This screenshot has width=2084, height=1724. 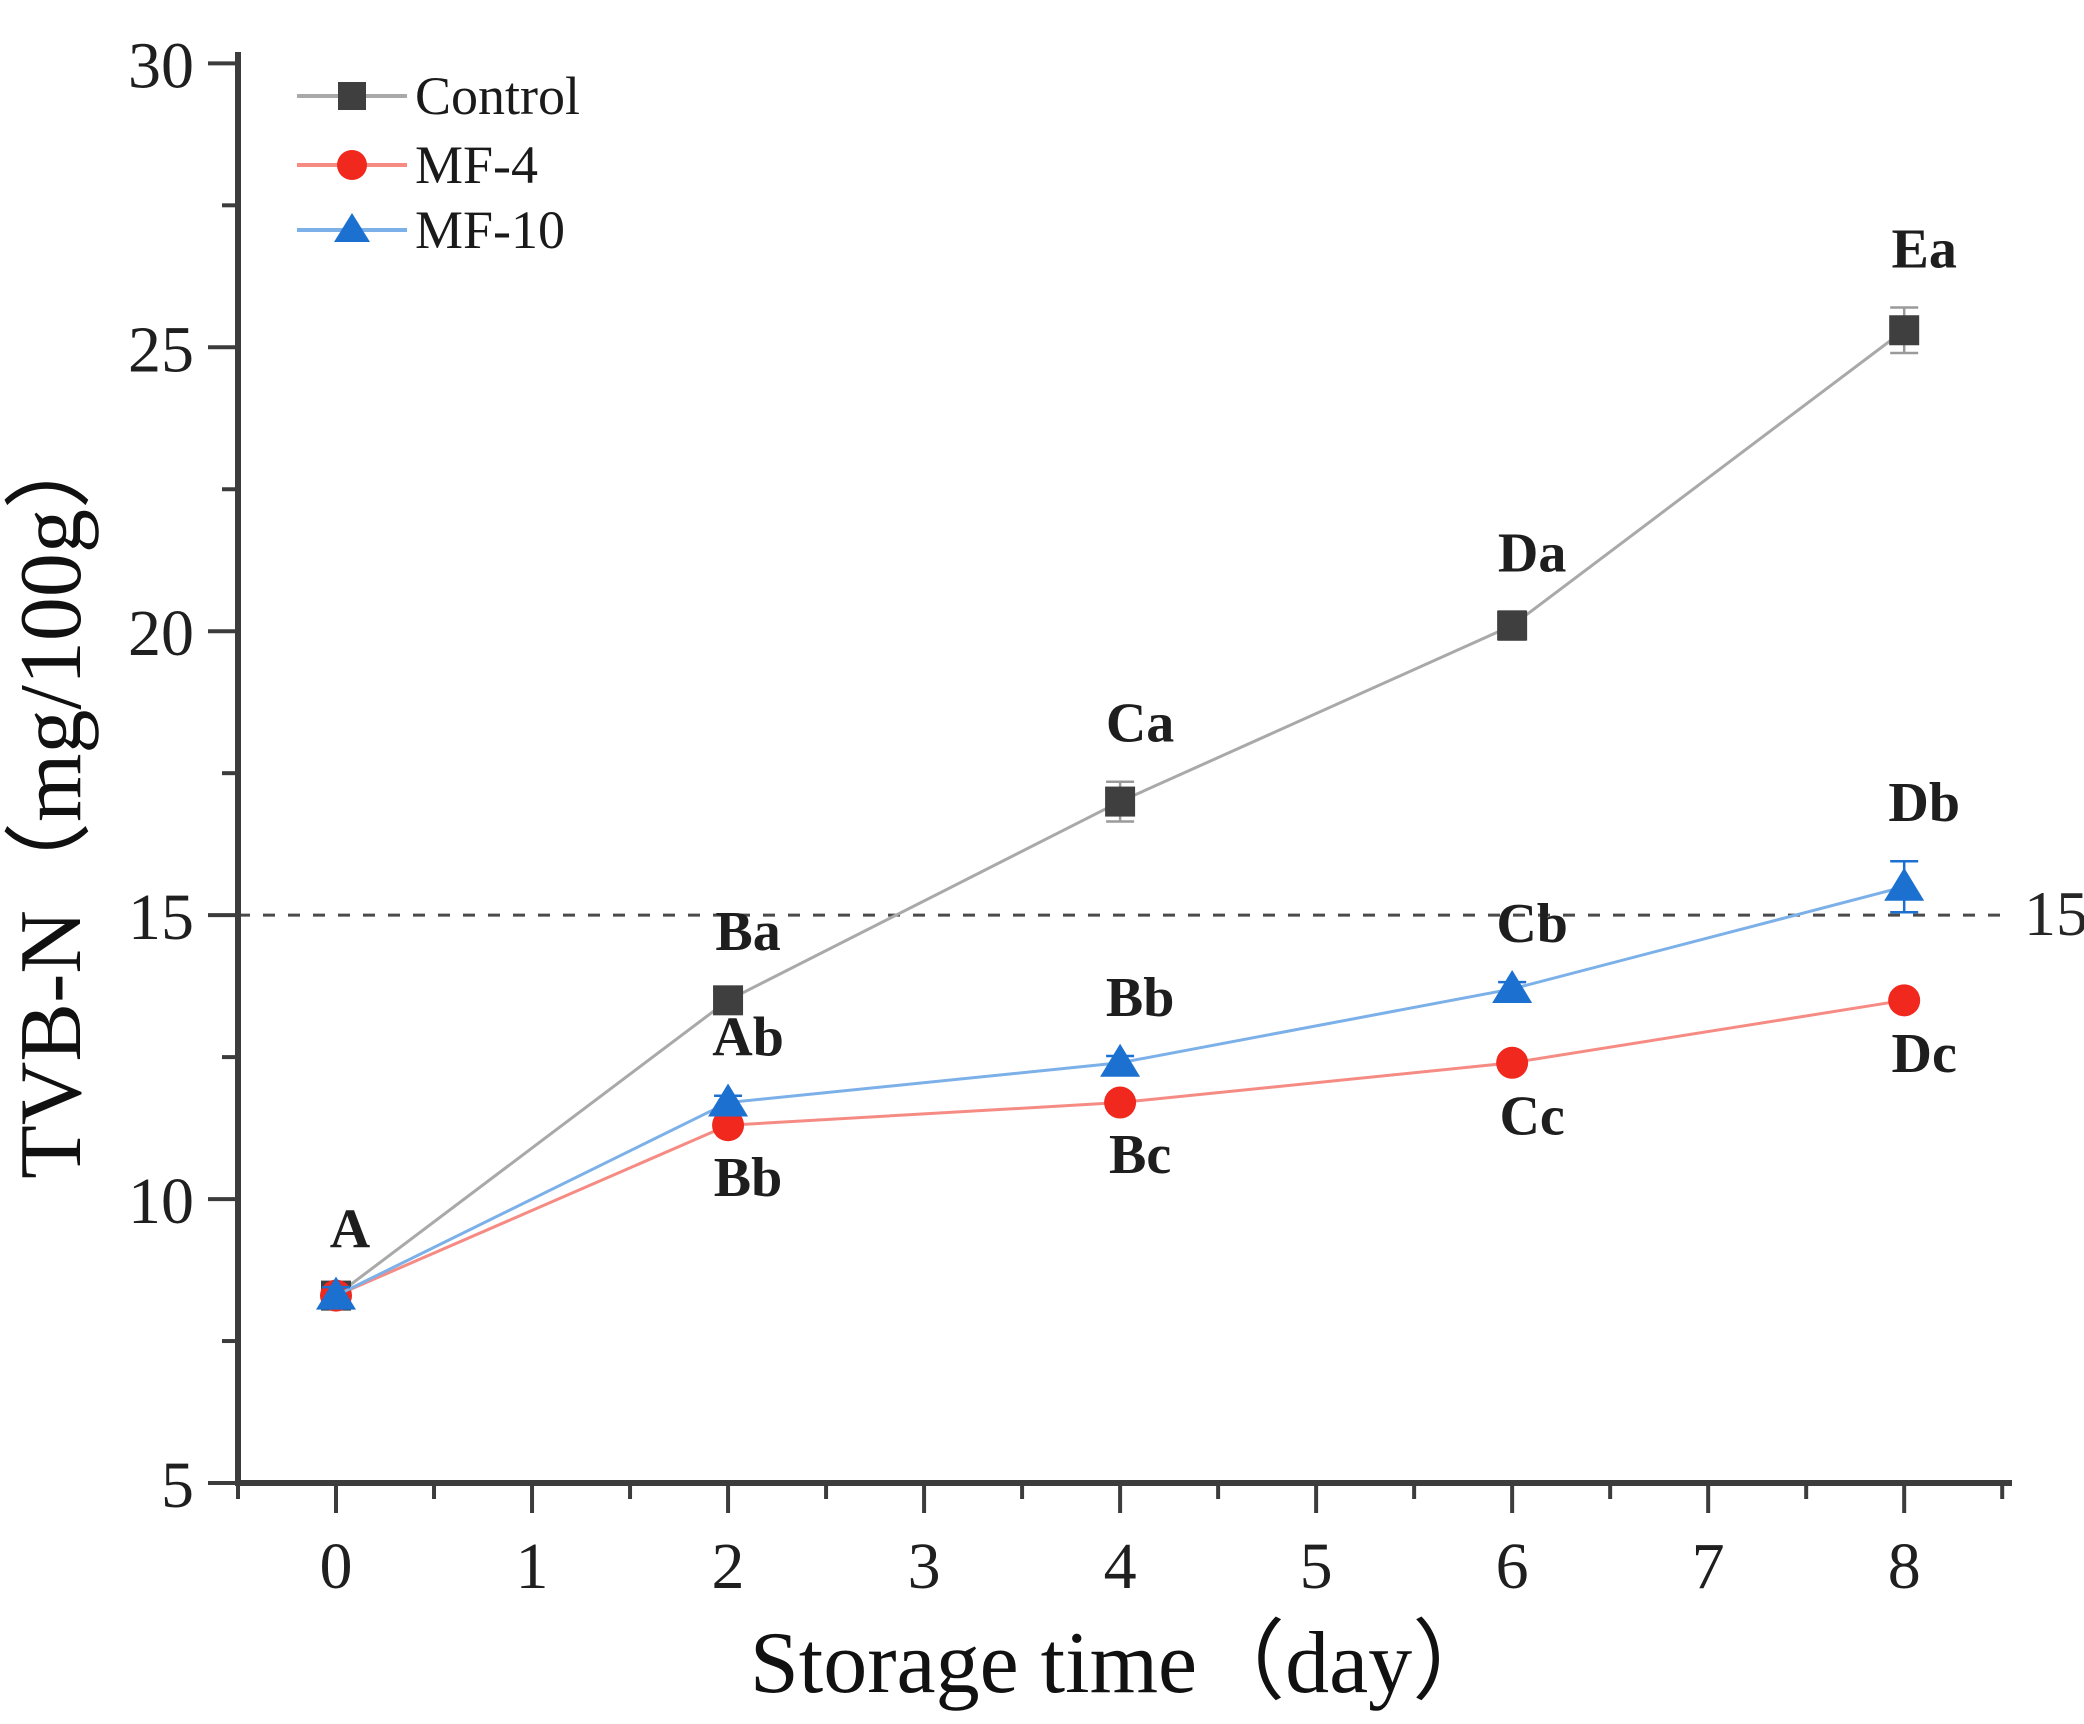 What do you see at coordinates (177, 1485) in the screenshot?
I see `y-tick-label: 5` at bounding box center [177, 1485].